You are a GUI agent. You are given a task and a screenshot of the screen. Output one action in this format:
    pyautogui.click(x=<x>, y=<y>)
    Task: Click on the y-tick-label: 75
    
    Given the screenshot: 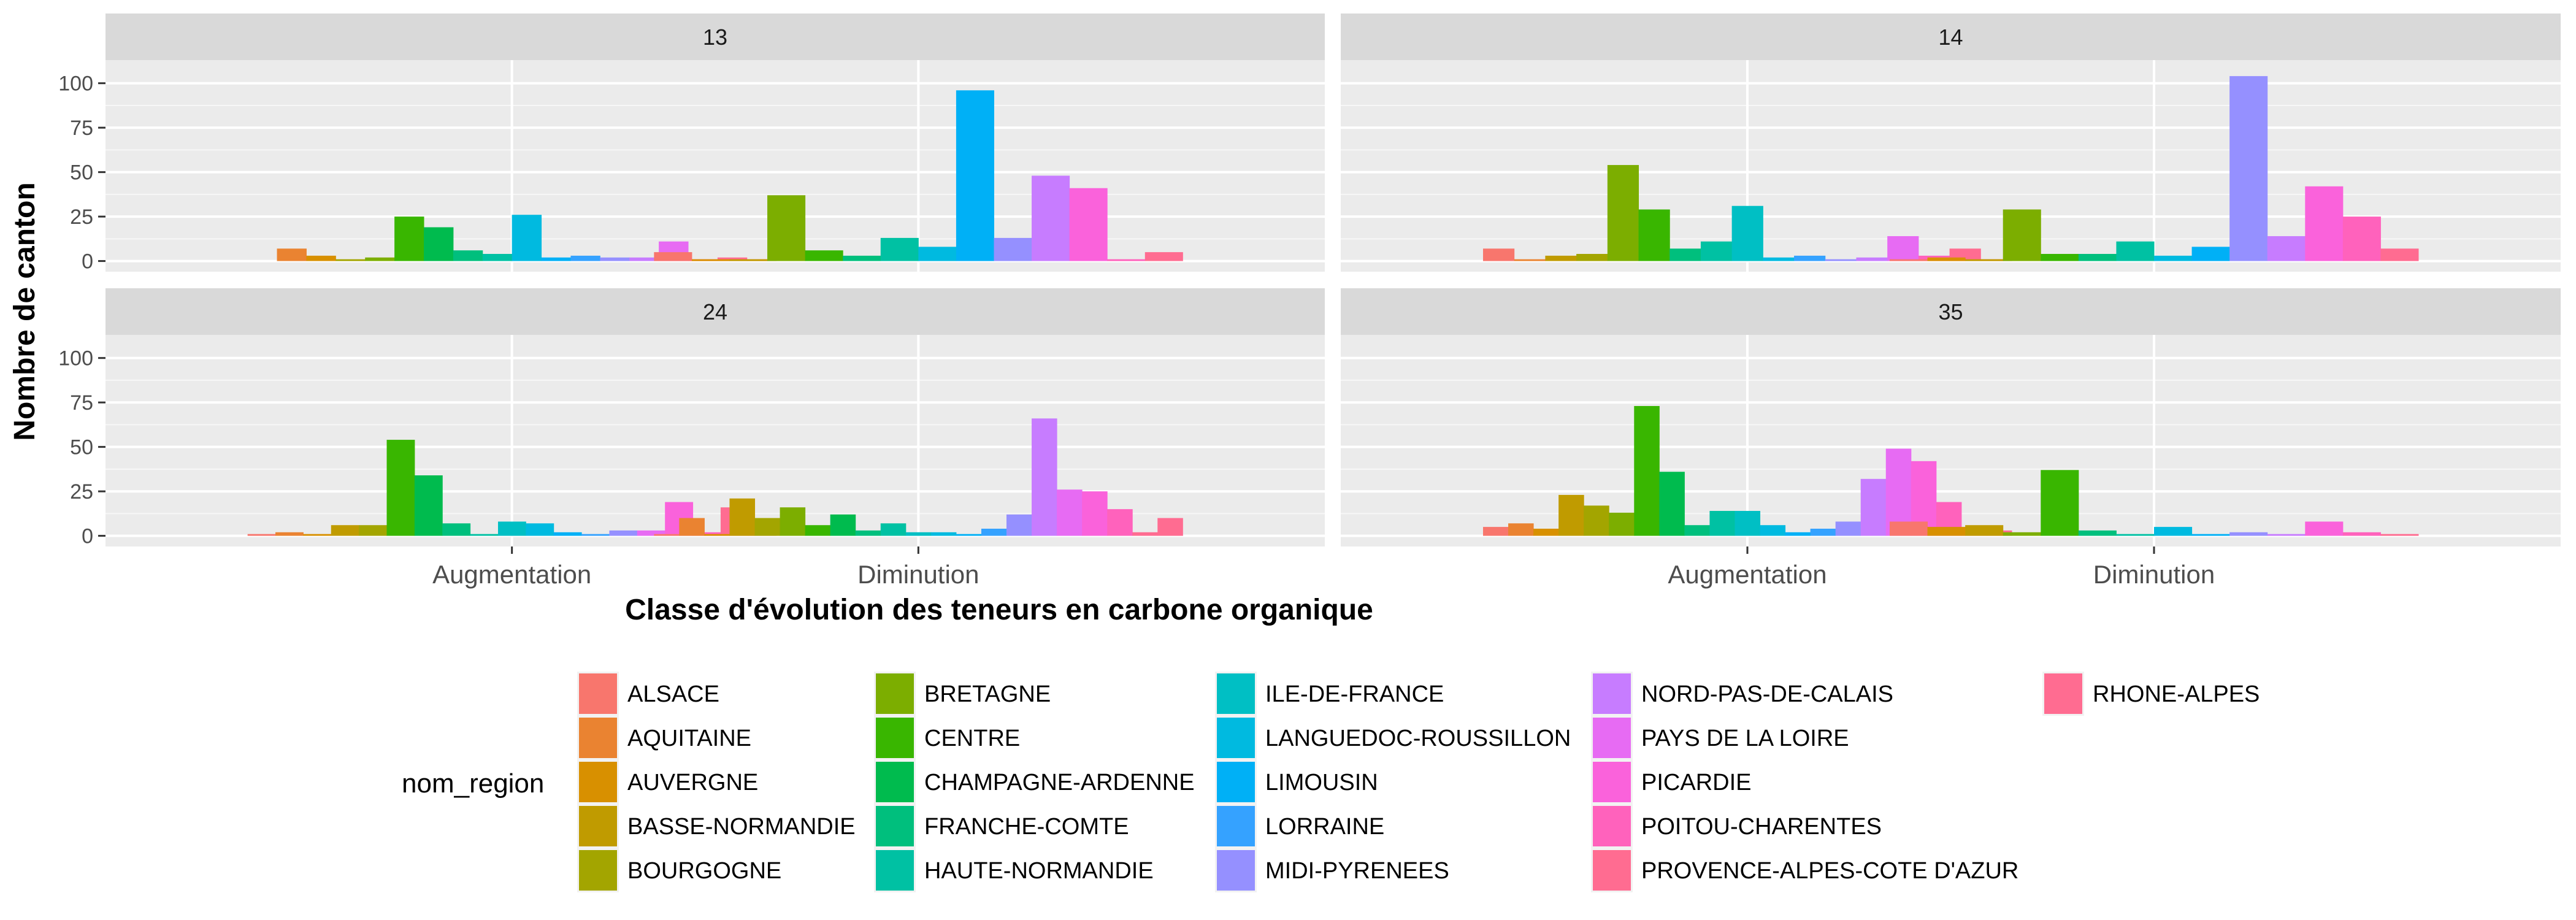 What is the action you would take?
    pyautogui.click(x=81, y=403)
    